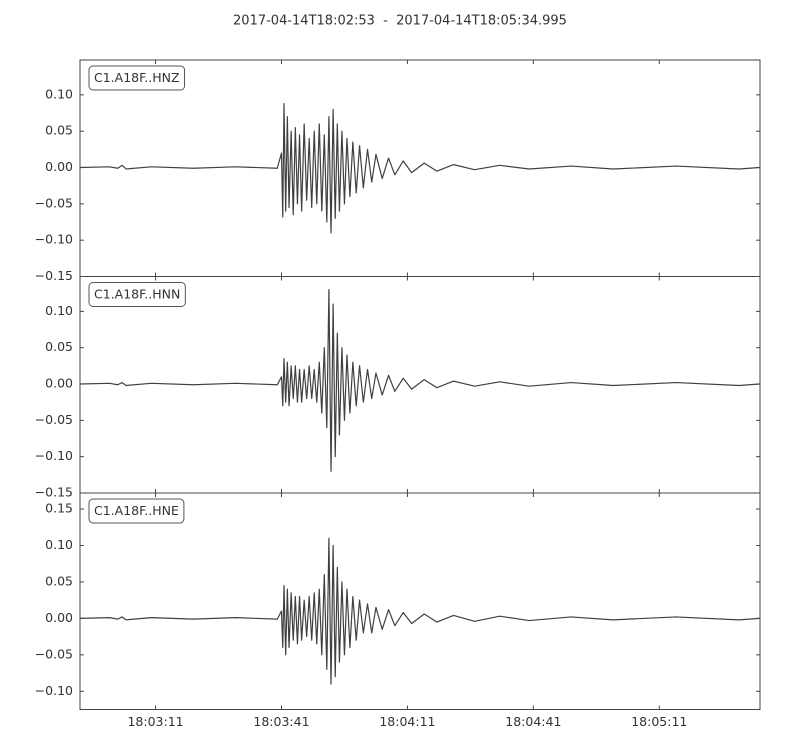 Image resolution: width=800 pixels, height=750 pixels. Describe the element at coordinates (407, 721) in the screenshot. I see `x-tick-label: 18:04:11` at that location.